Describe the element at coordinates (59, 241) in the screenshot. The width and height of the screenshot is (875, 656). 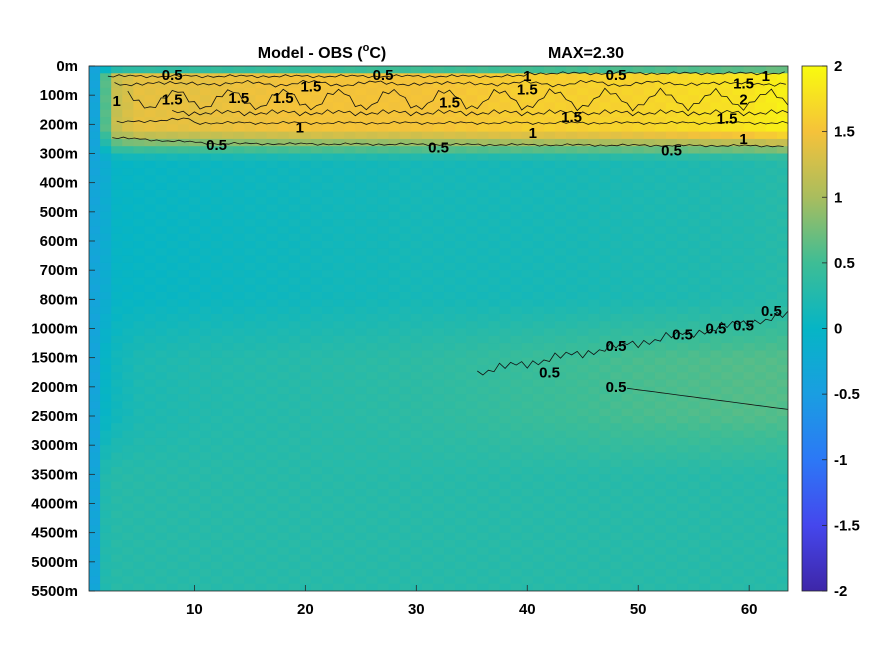
I see `y-tick-label: 600m` at that location.